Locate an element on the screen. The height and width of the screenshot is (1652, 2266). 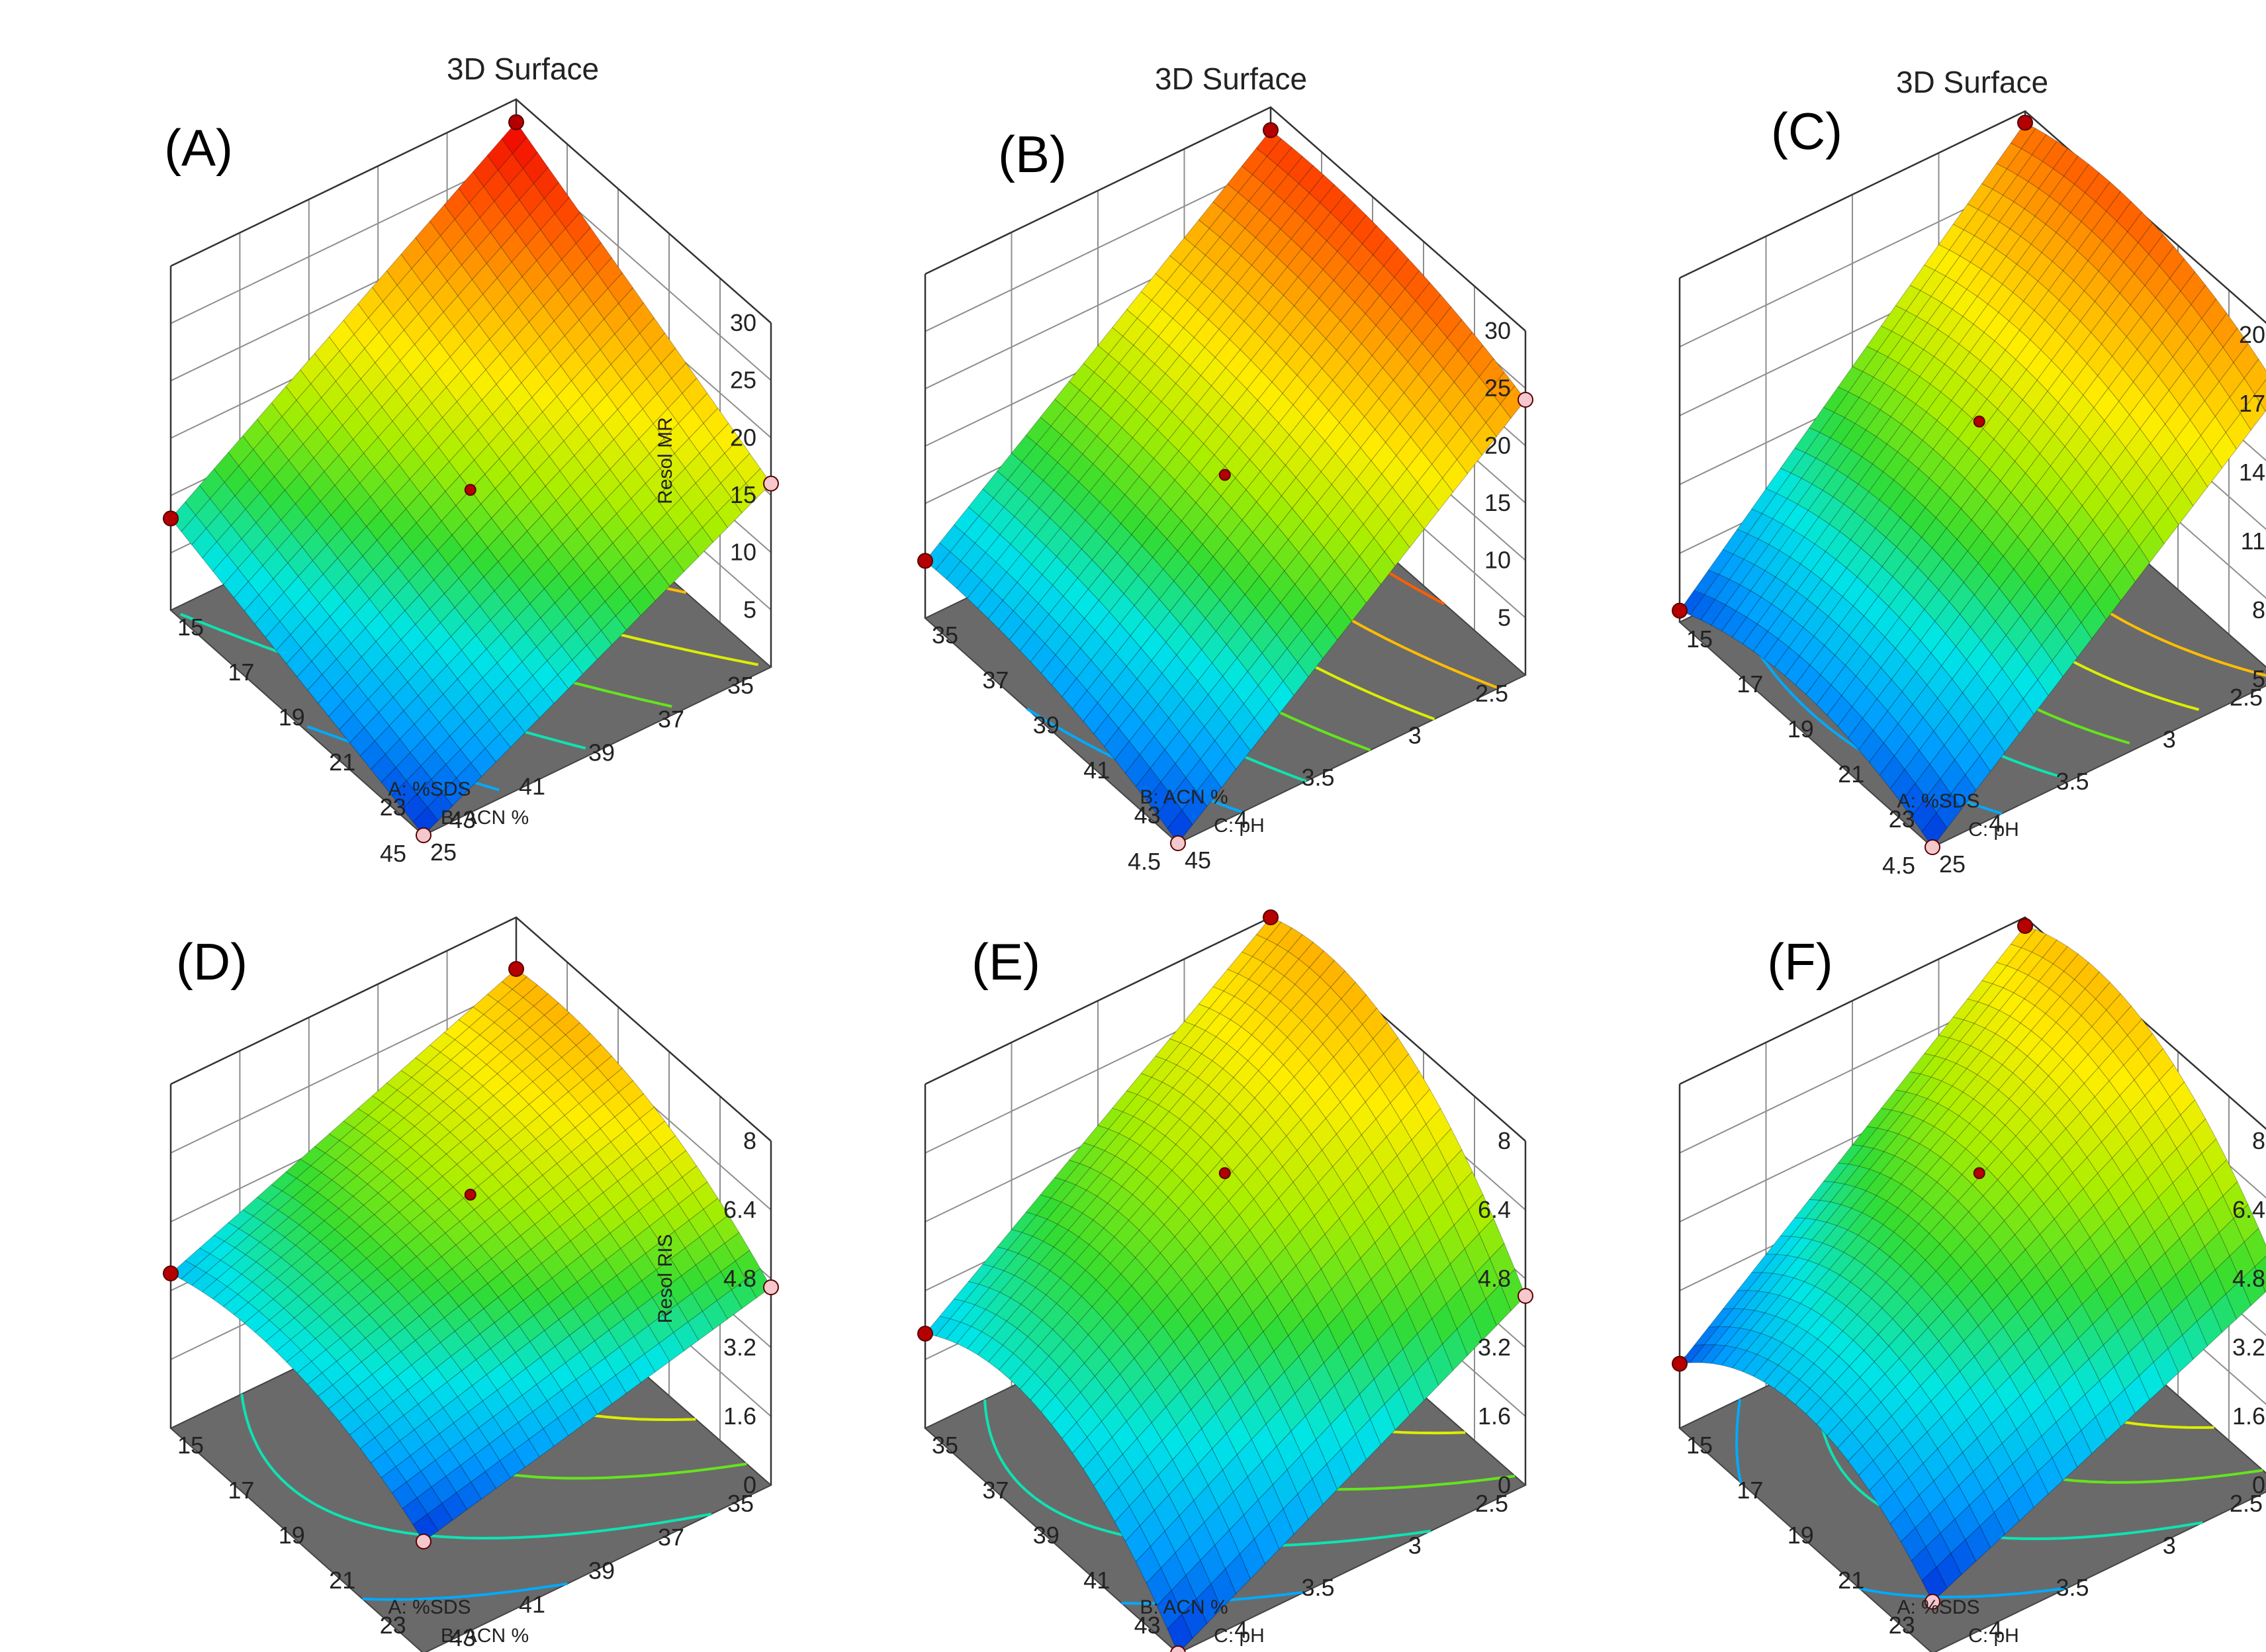
x-tick-label: 37 is located at coordinates (995, 1490).